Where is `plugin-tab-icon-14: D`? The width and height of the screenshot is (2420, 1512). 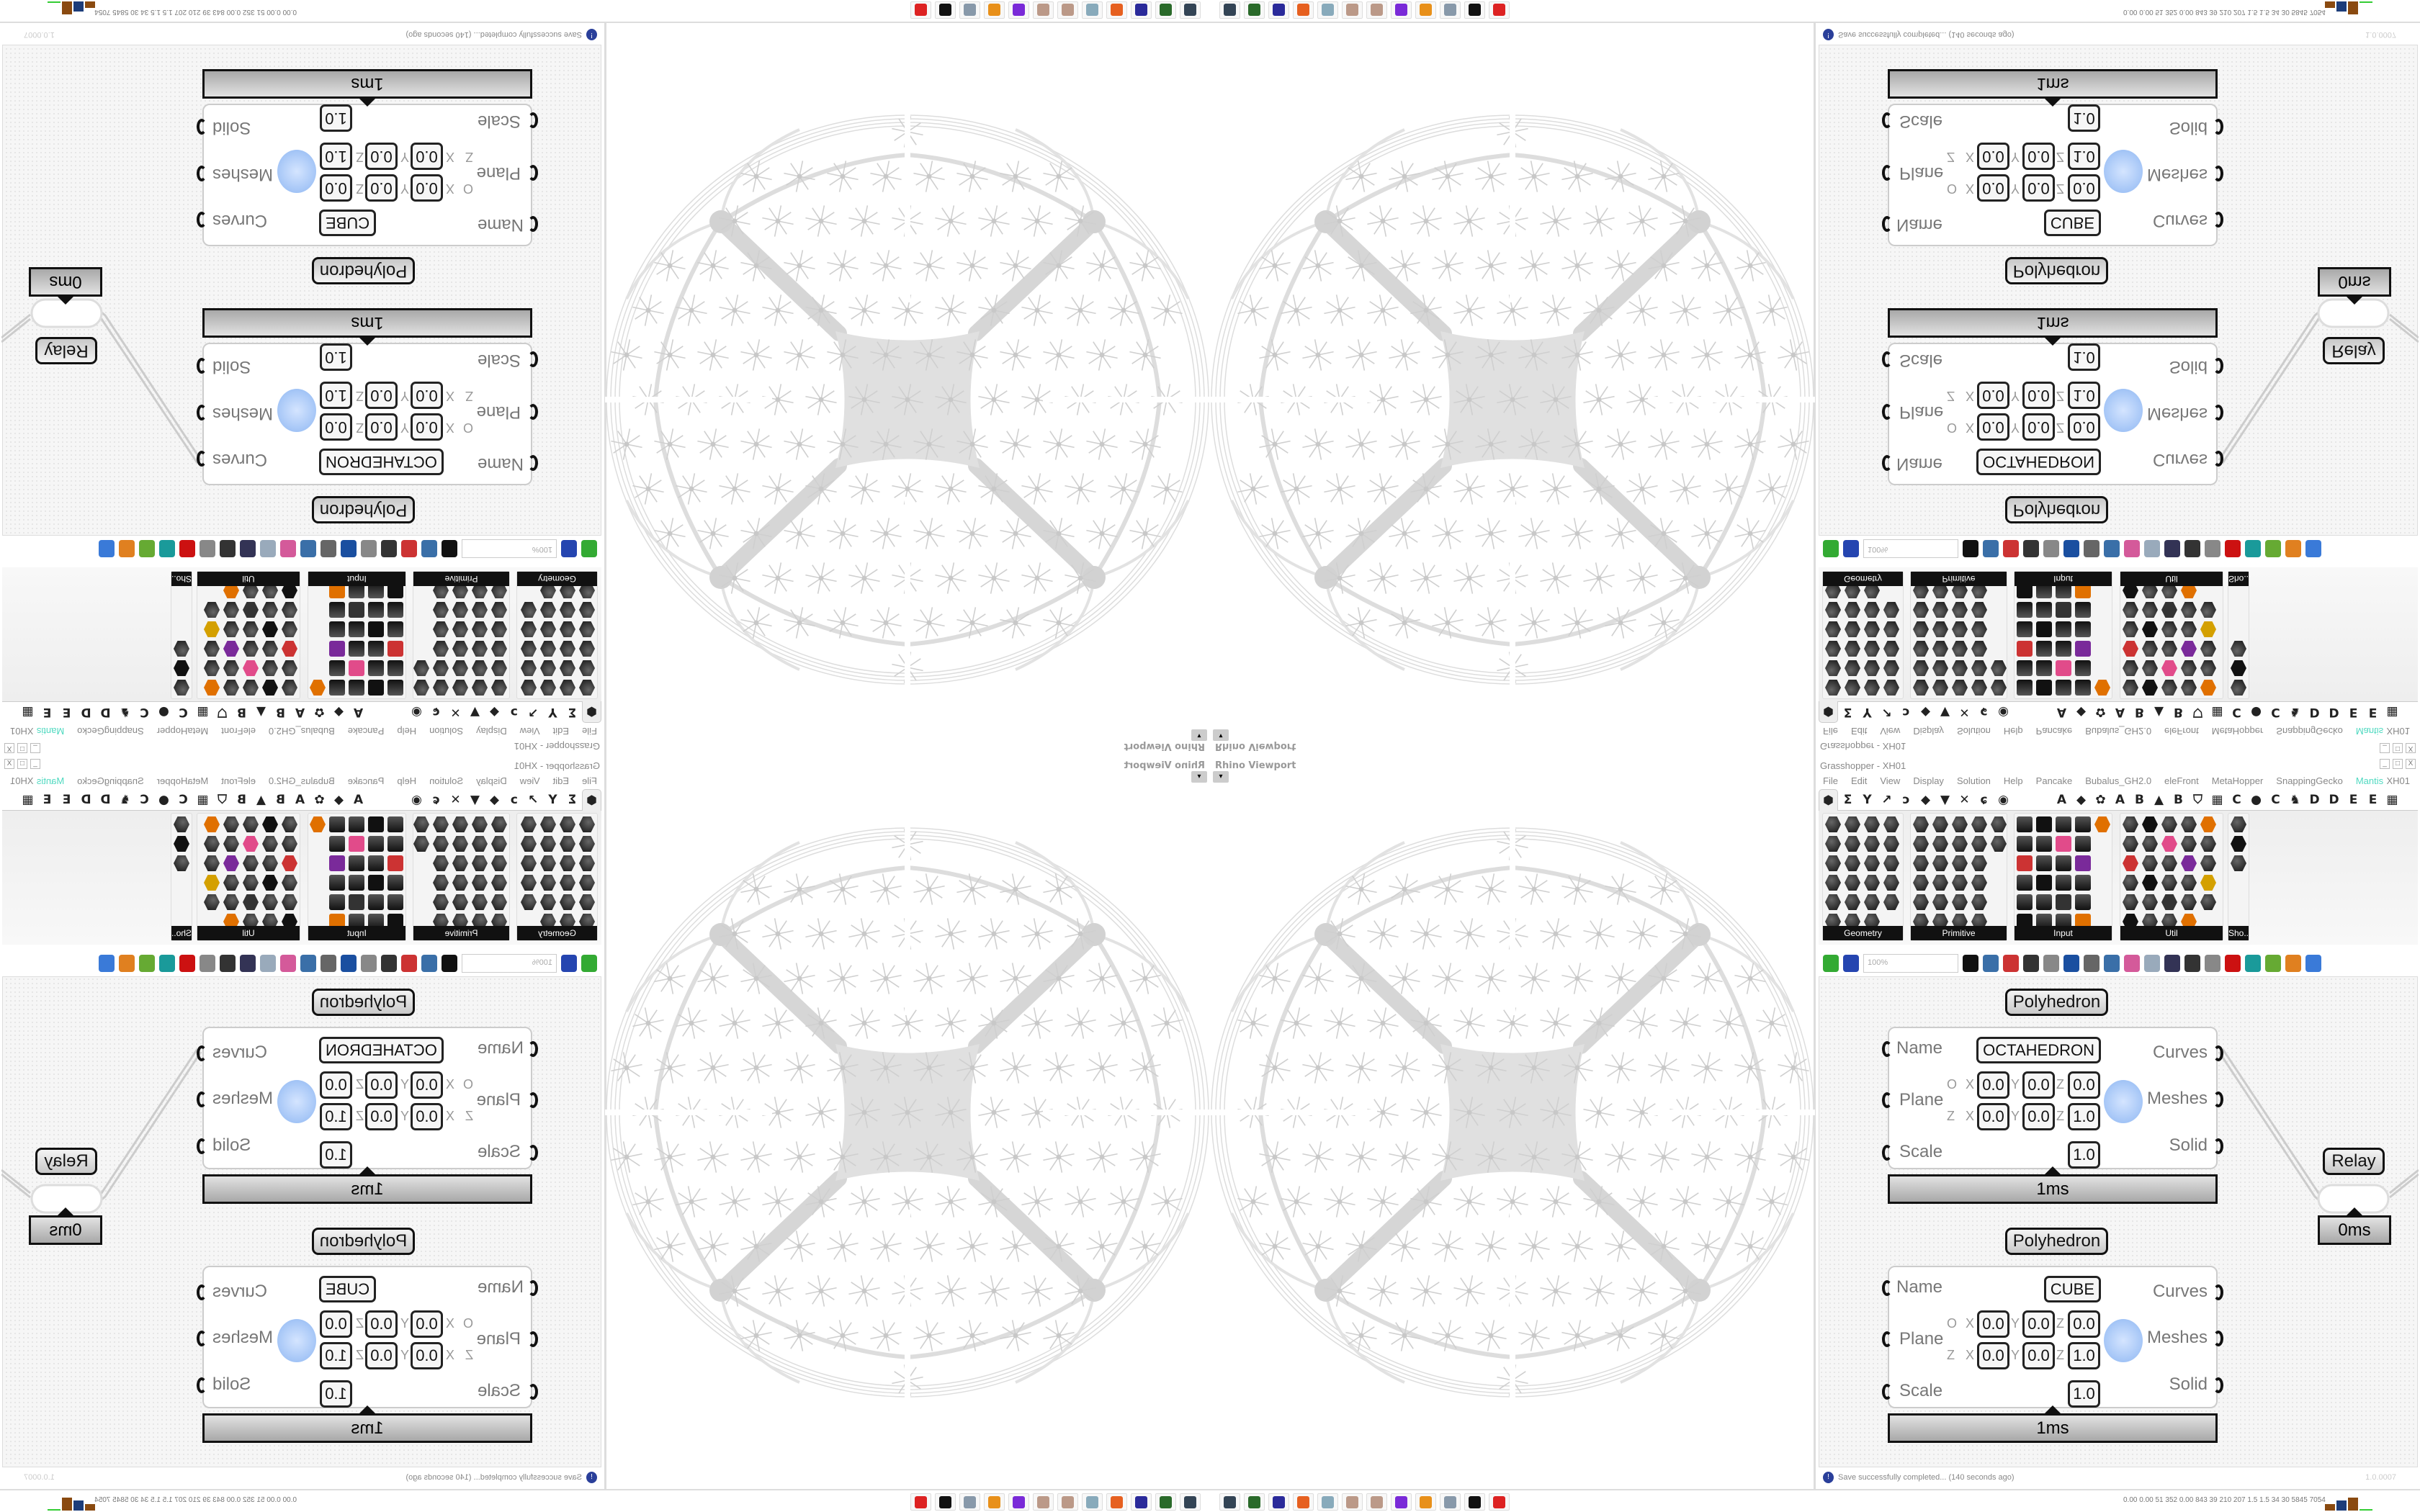 plugin-tab-icon-14: D is located at coordinates (2334, 799).